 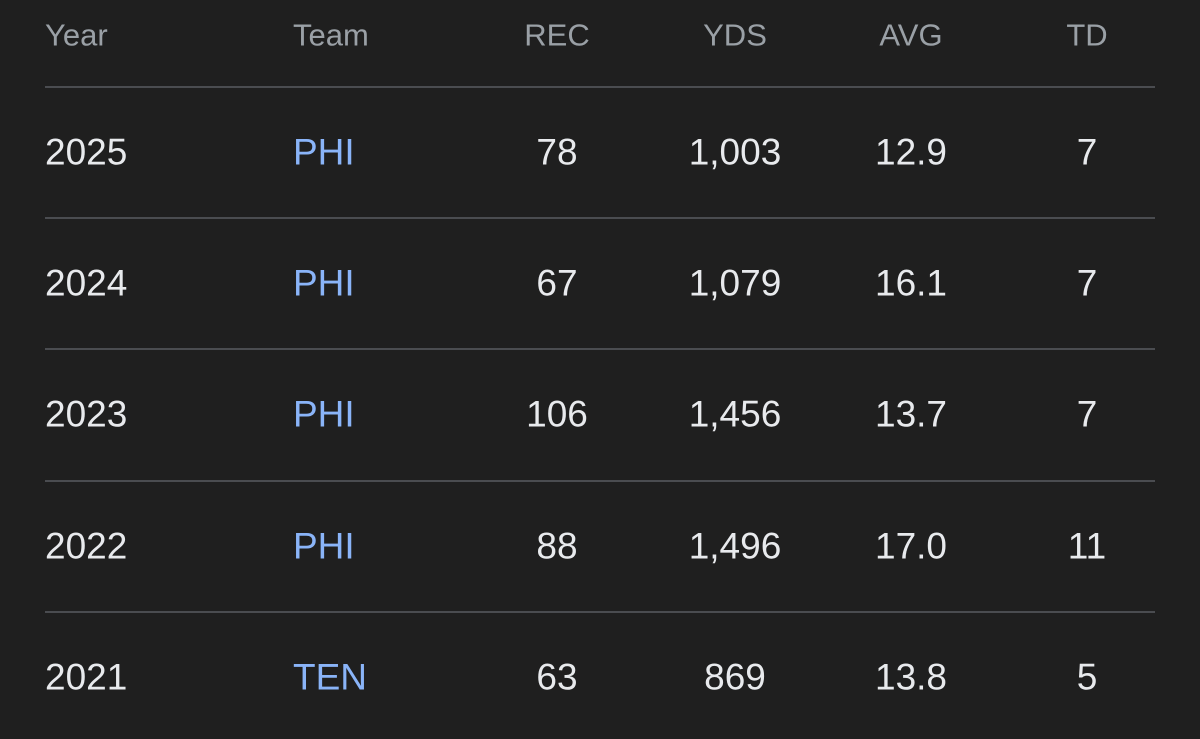 What do you see at coordinates (1087, 546) in the screenshot?
I see `stat-cell: 11` at bounding box center [1087, 546].